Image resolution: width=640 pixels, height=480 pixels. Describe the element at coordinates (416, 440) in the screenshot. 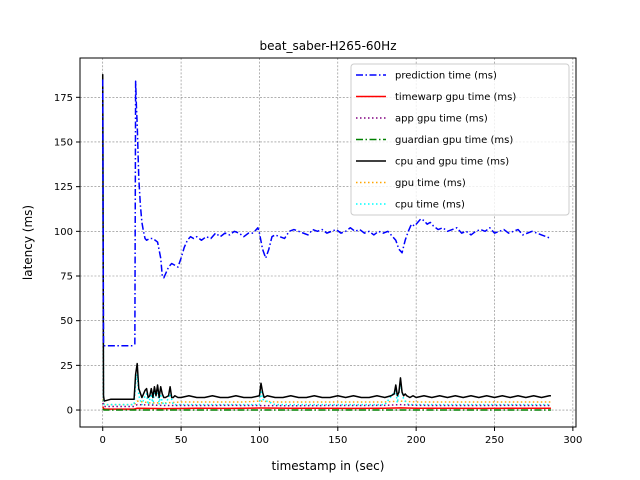

I see `x-tick-label: 200` at that location.